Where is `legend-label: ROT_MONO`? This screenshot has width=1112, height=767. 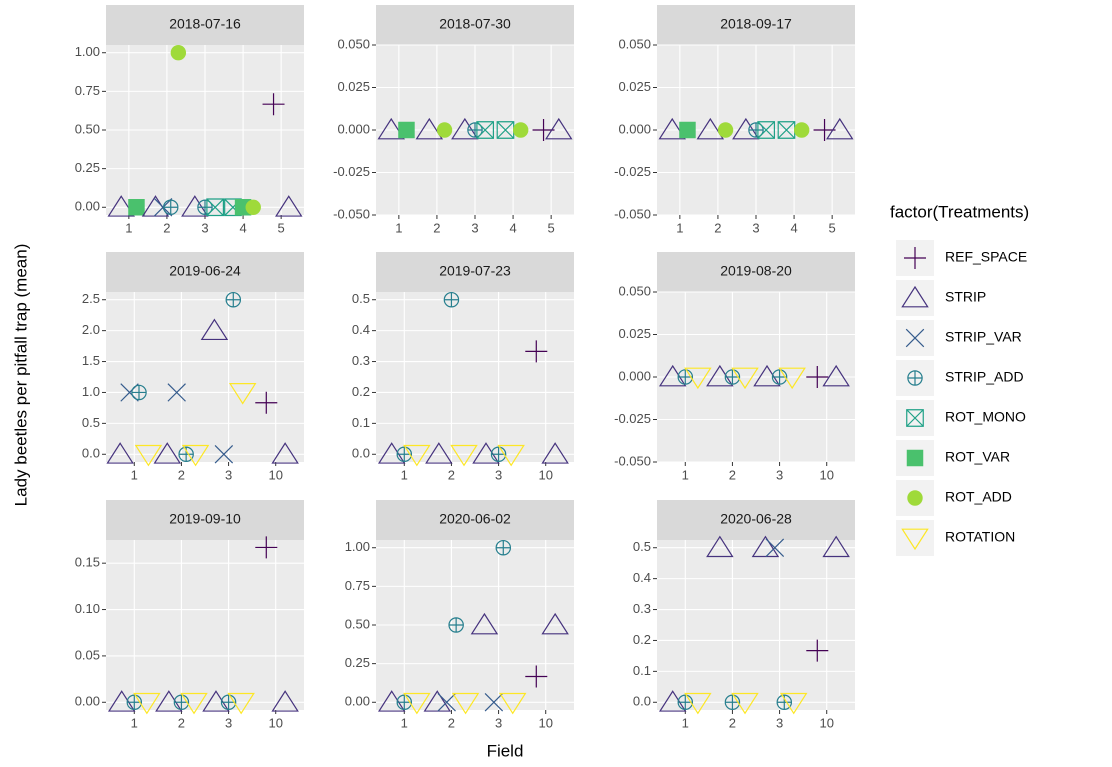
legend-label: ROT_MONO is located at coordinates (985, 417).